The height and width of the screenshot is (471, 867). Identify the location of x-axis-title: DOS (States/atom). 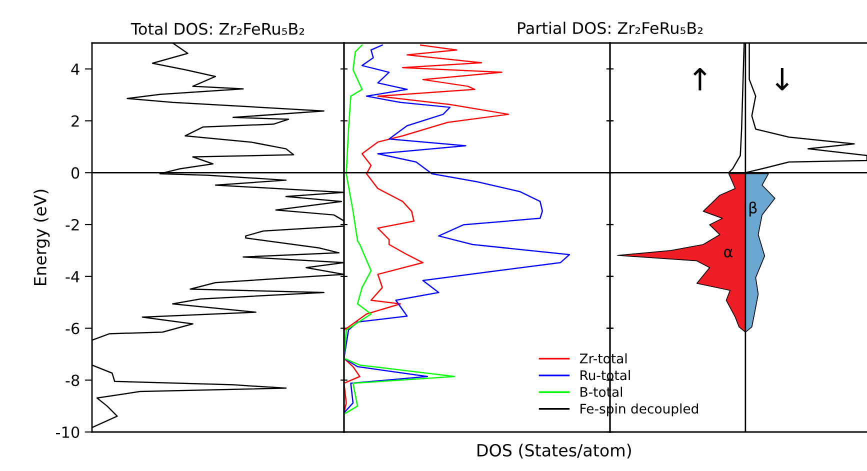
(554, 451).